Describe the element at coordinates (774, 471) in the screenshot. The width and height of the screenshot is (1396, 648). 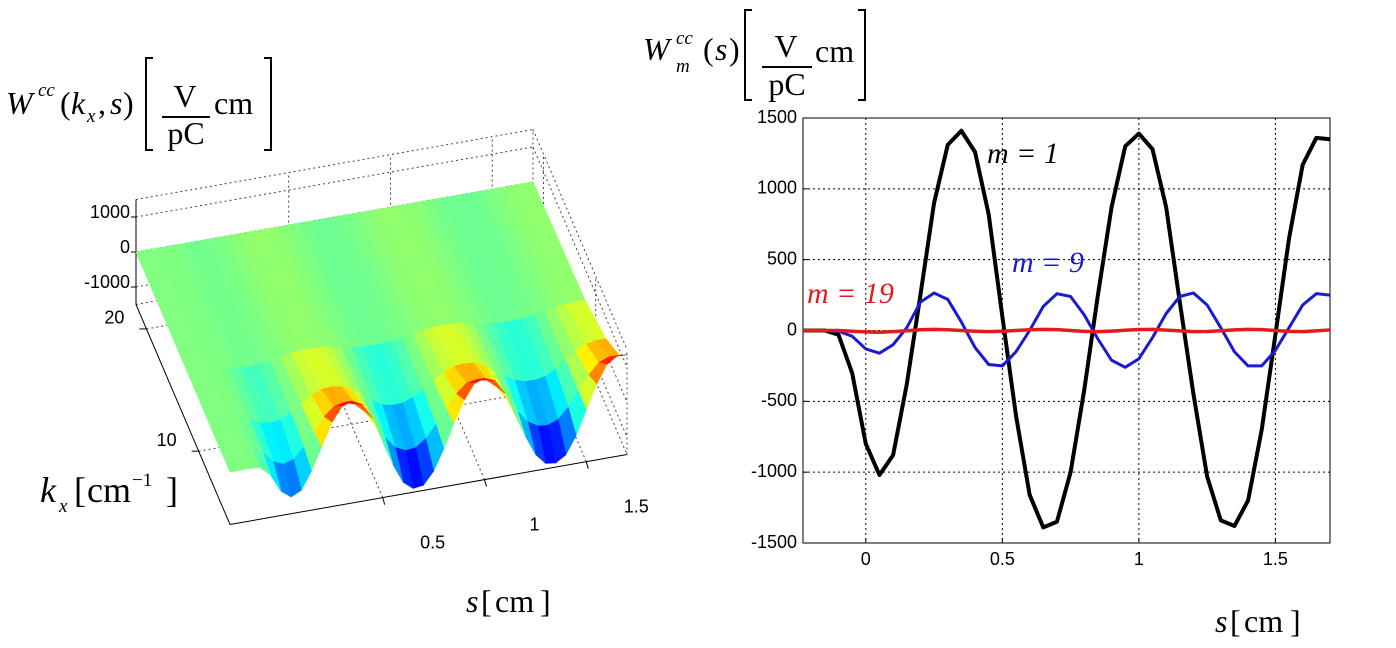
I see `y-tick-label: -1000` at that location.